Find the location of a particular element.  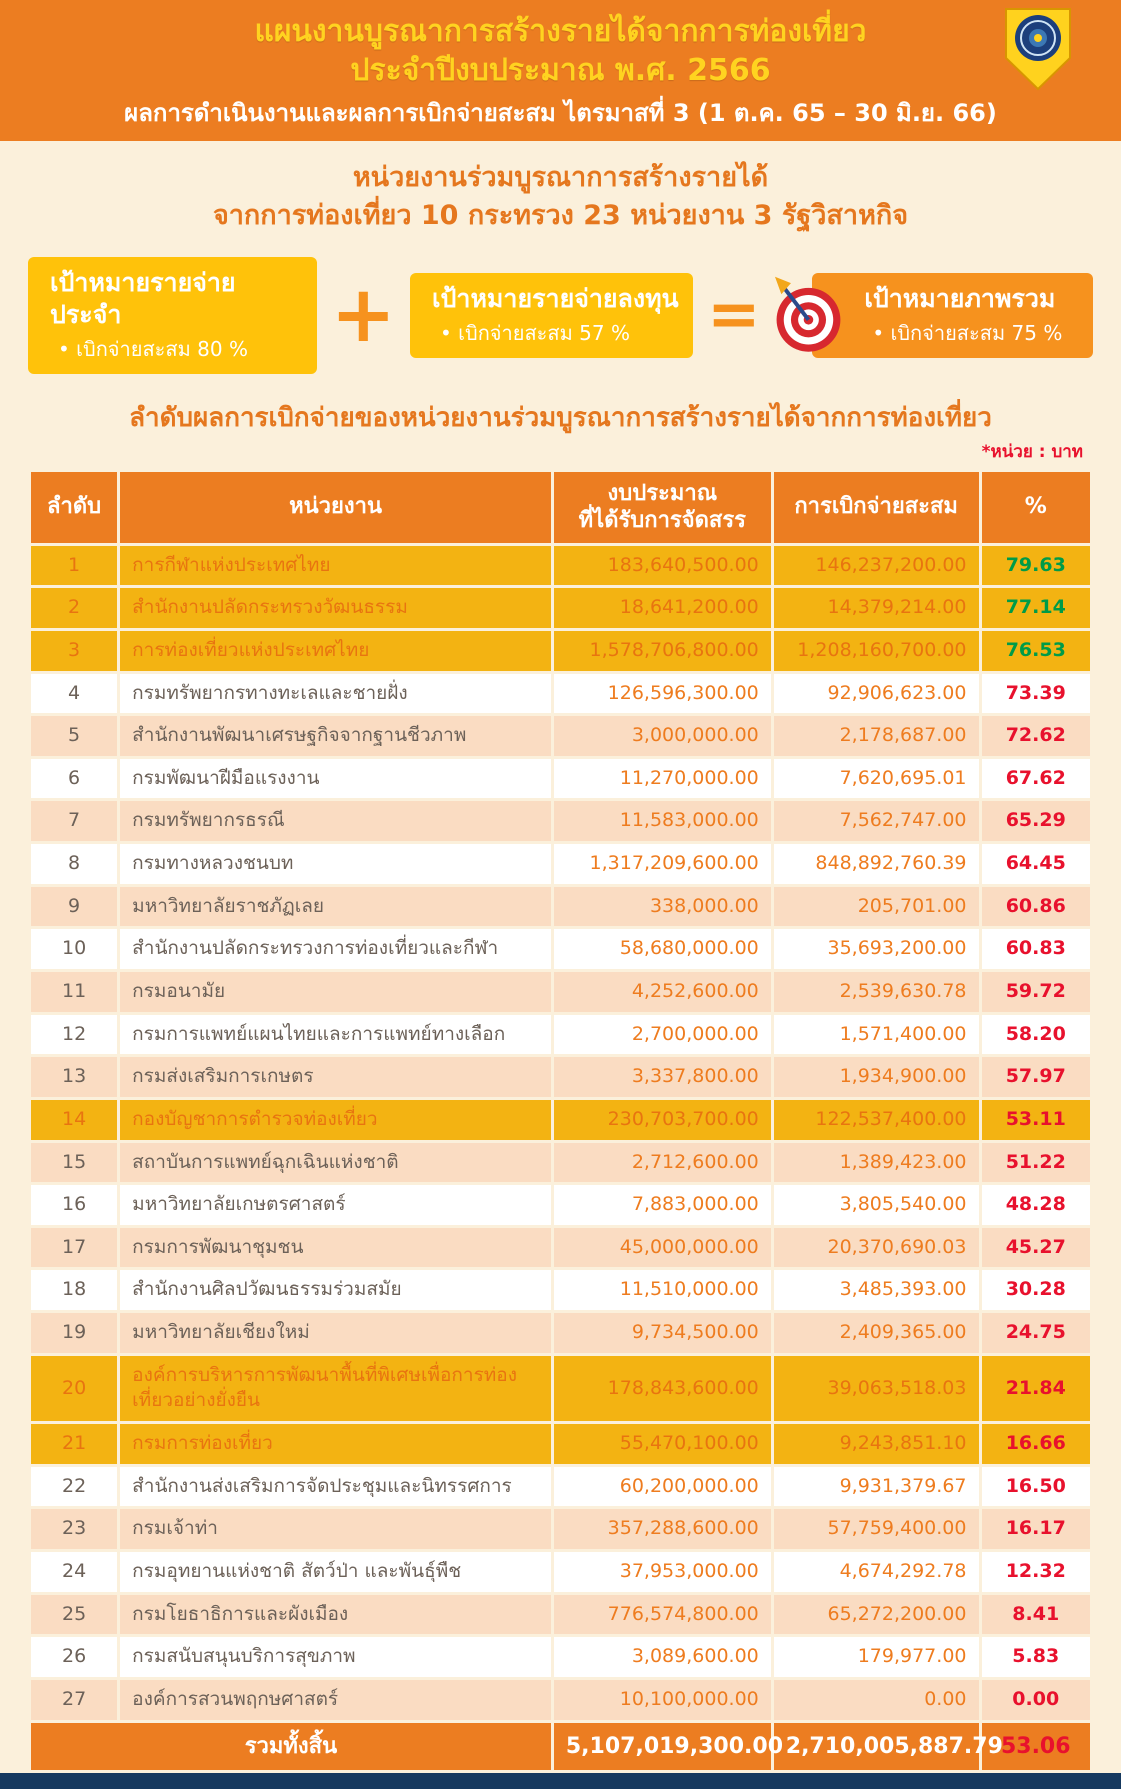

rank-cell: 11 is located at coordinates (74, 991).